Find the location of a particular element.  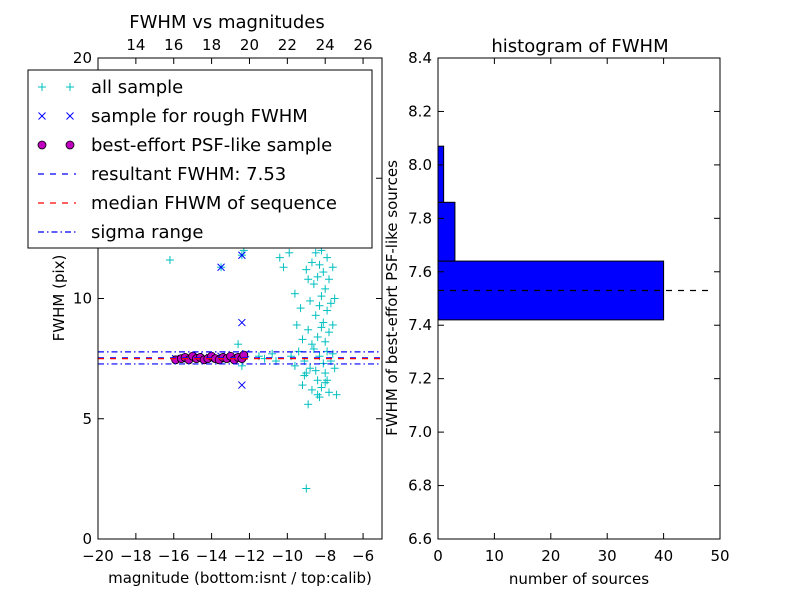

y-tick-label: 20 is located at coordinates (82, 58).